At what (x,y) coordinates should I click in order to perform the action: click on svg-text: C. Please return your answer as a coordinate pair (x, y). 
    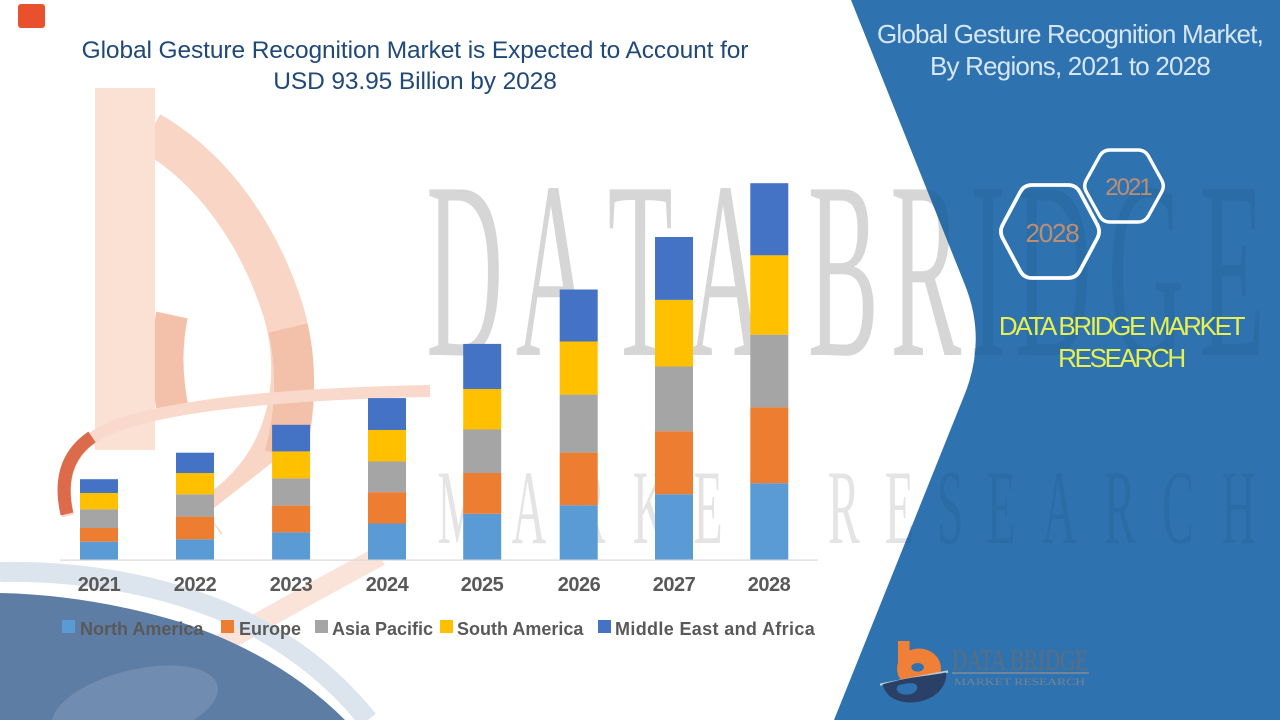
    Looking at the image, I should click on (1178, 507).